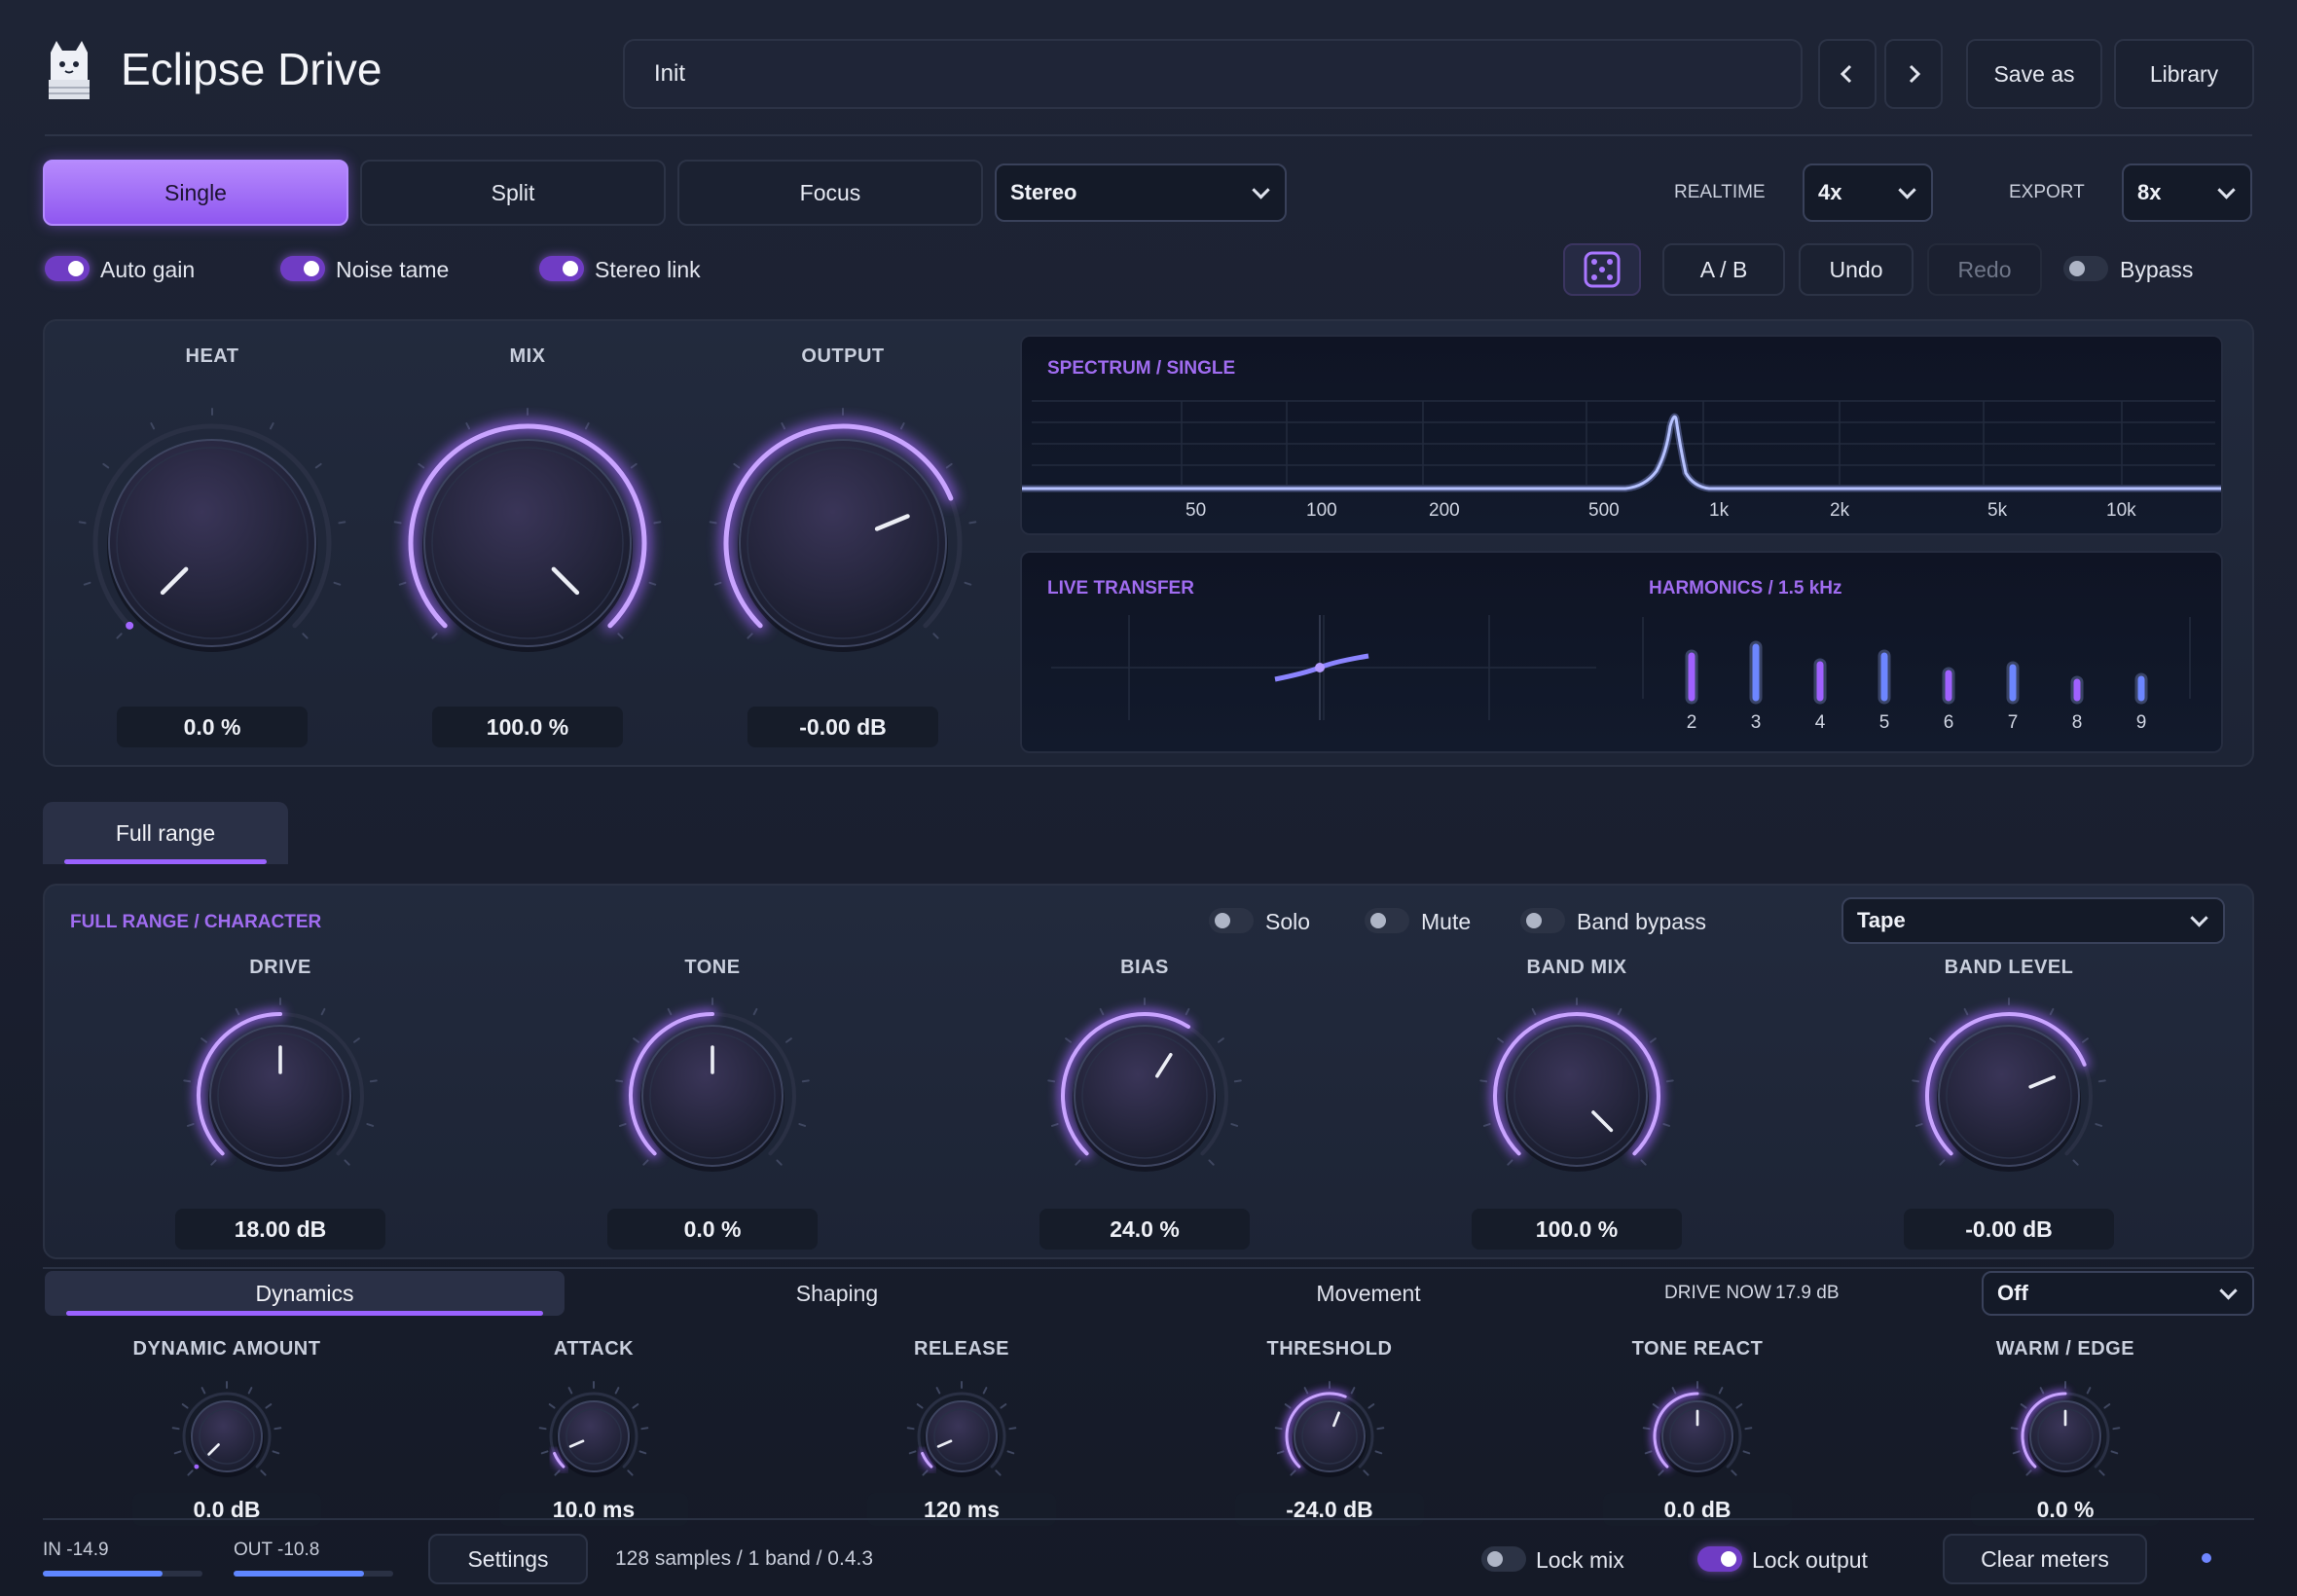 This screenshot has width=2297, height=1596. I want to click on dynamics-mode-select: Off, so click(2118, 1294).